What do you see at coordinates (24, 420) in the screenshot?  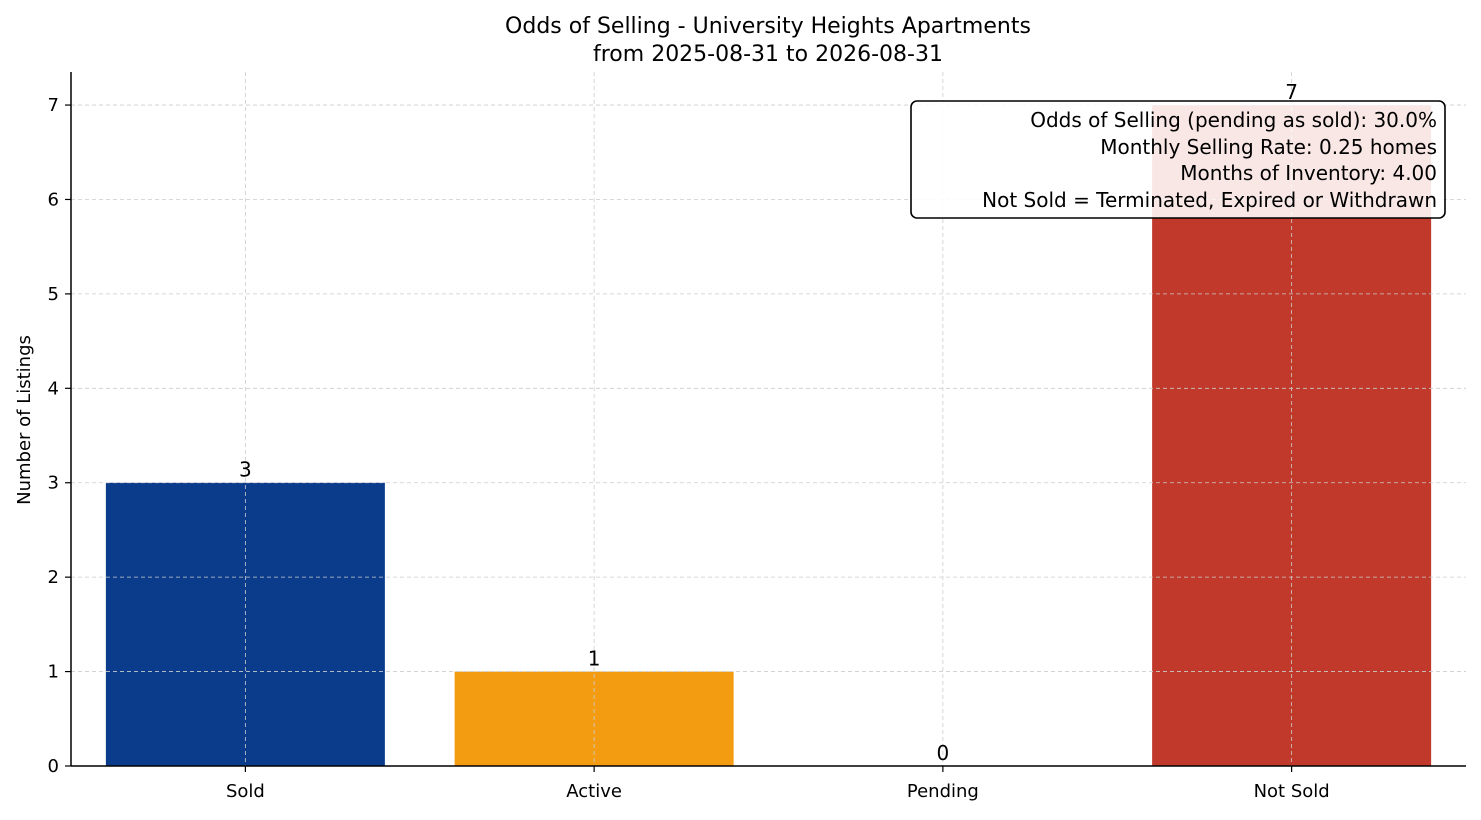 I see `y-axis-label: Number of Listings` at bounding box center [24, 420].